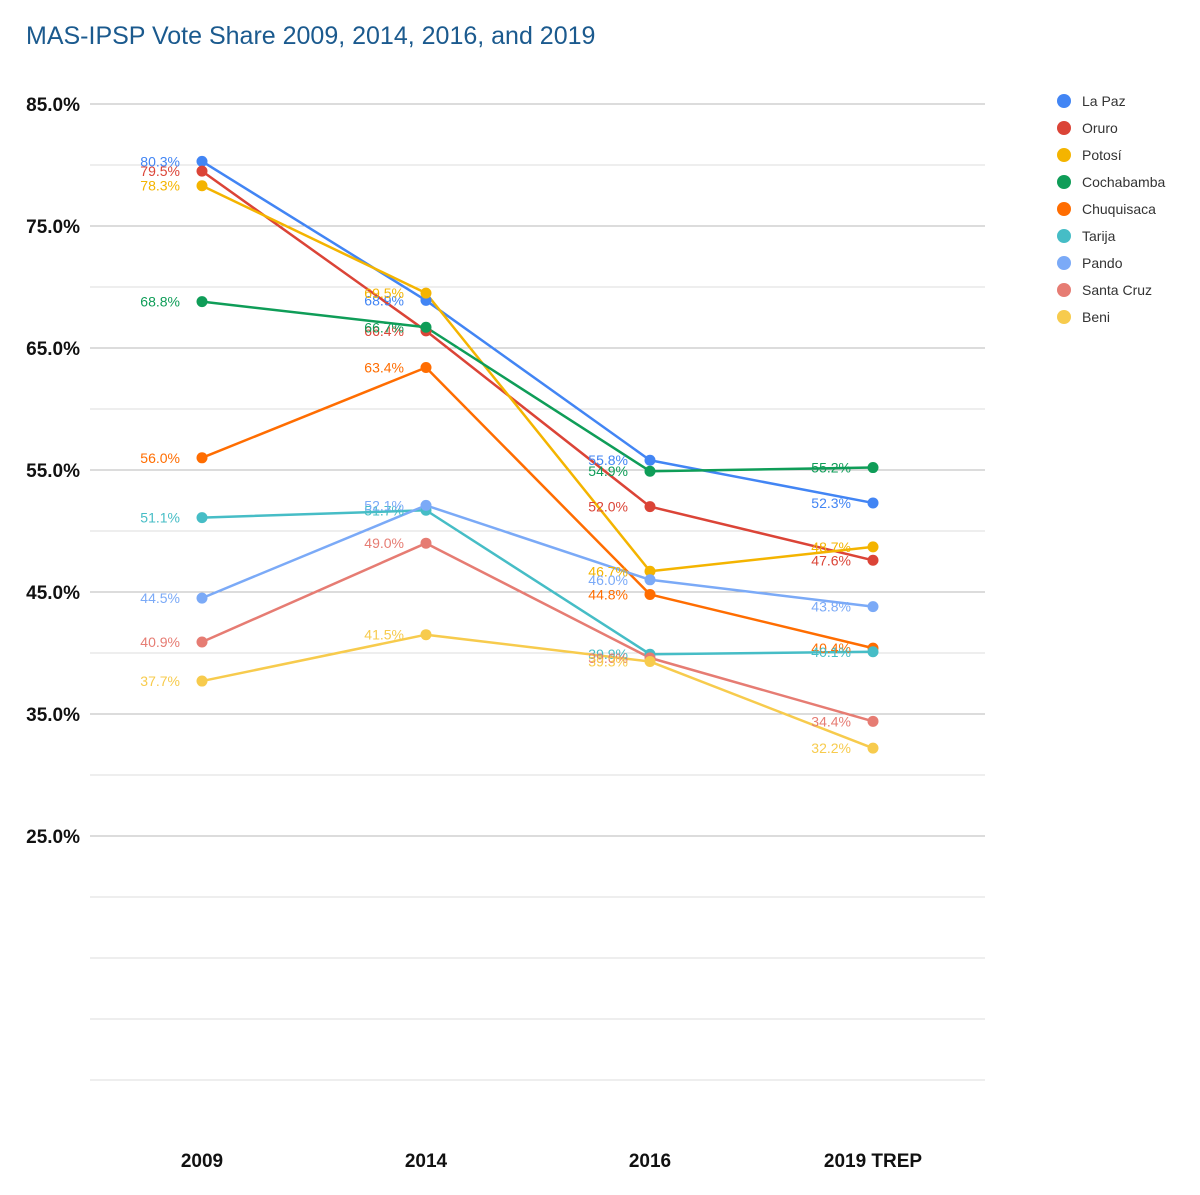 This screenshot has height=1195, width=1200. I want to click on data-label: 69.5%, so click(384, 293).